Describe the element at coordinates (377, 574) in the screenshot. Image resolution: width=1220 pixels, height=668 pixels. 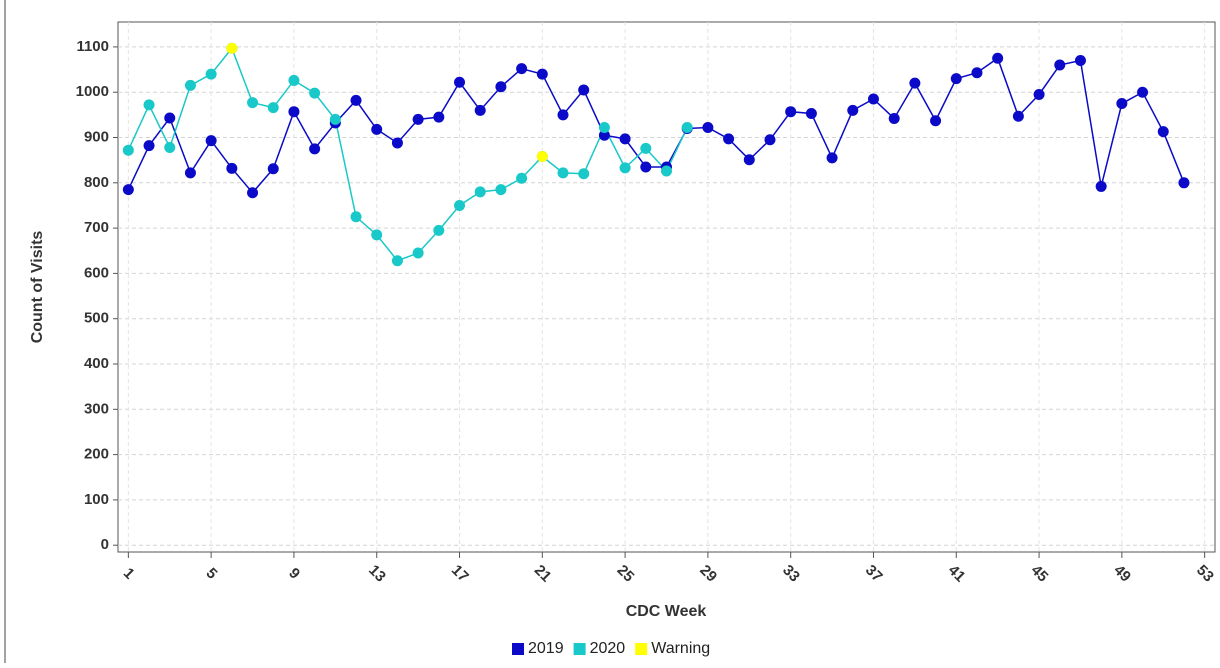
I see `x-tick-label: 13` at that location.